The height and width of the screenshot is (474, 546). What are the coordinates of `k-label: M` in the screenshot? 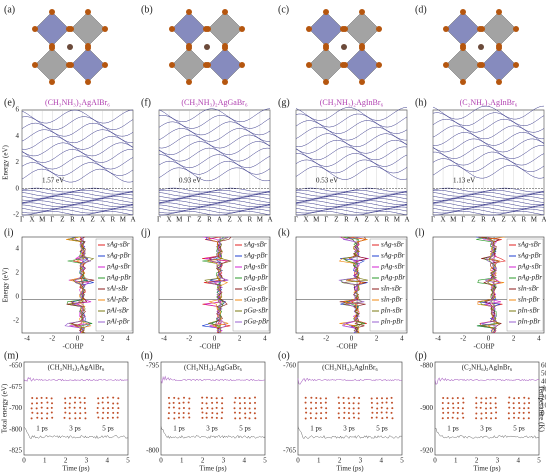 It's located at (123, 220).